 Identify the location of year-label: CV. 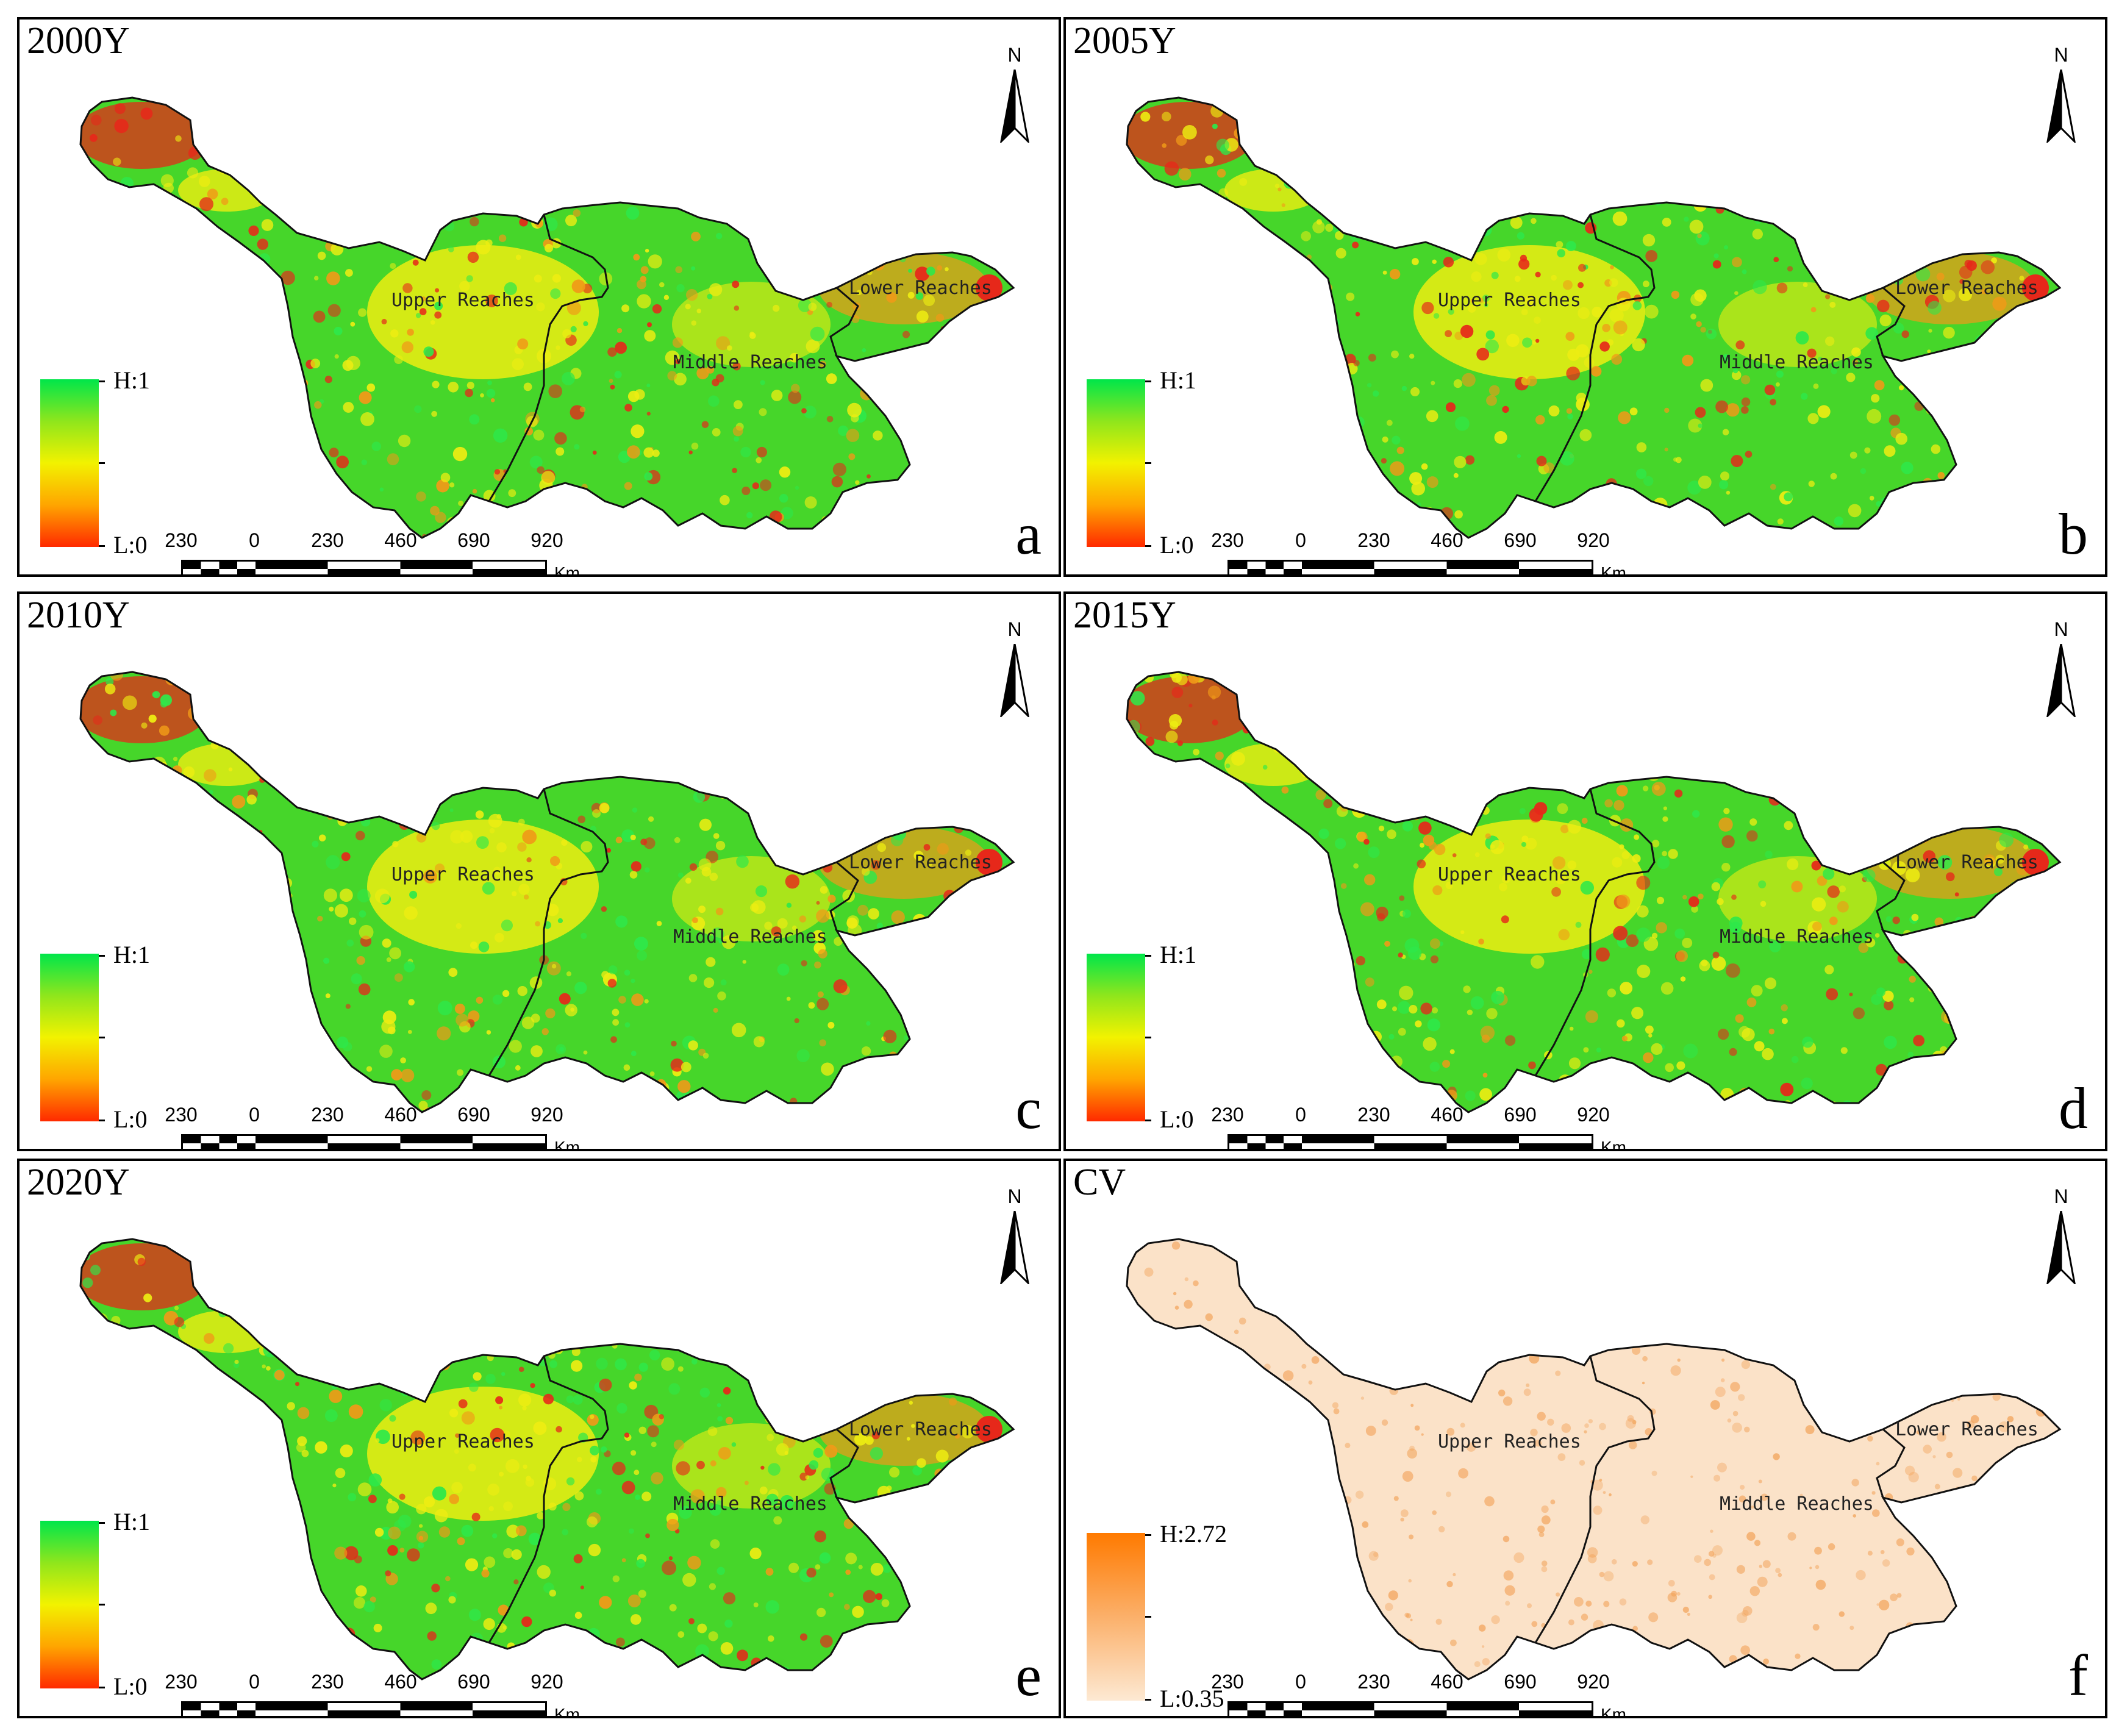
(1099, 1182).